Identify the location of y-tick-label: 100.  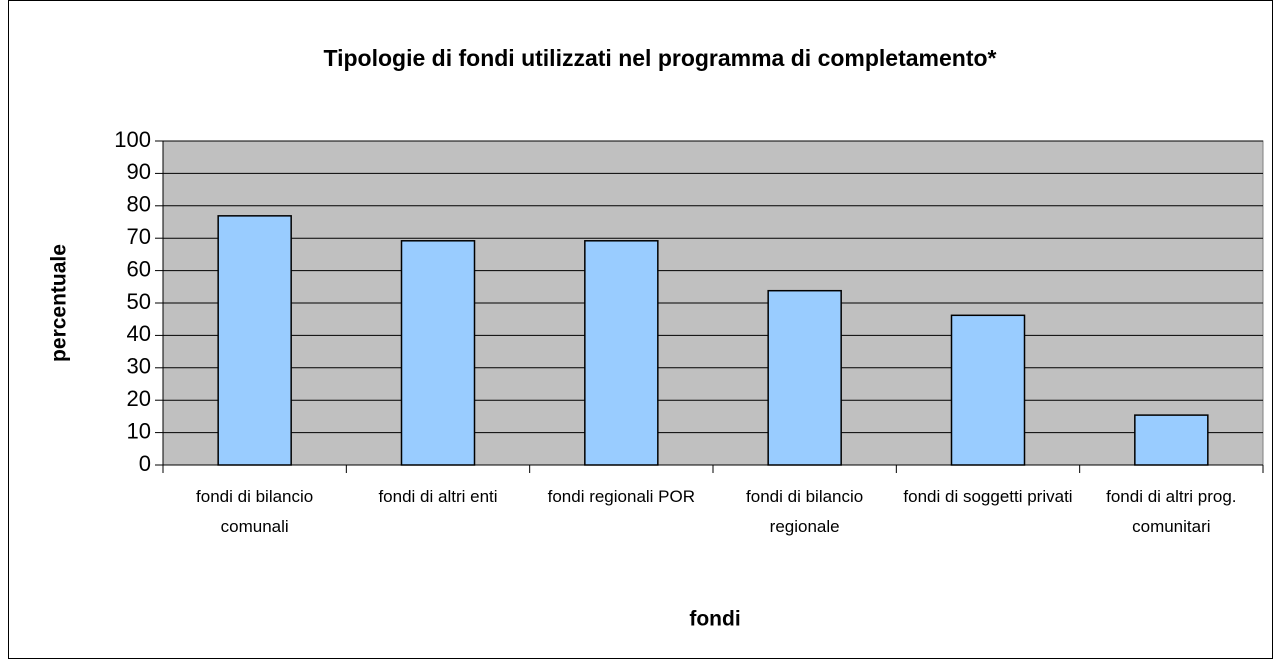
(132, 139).